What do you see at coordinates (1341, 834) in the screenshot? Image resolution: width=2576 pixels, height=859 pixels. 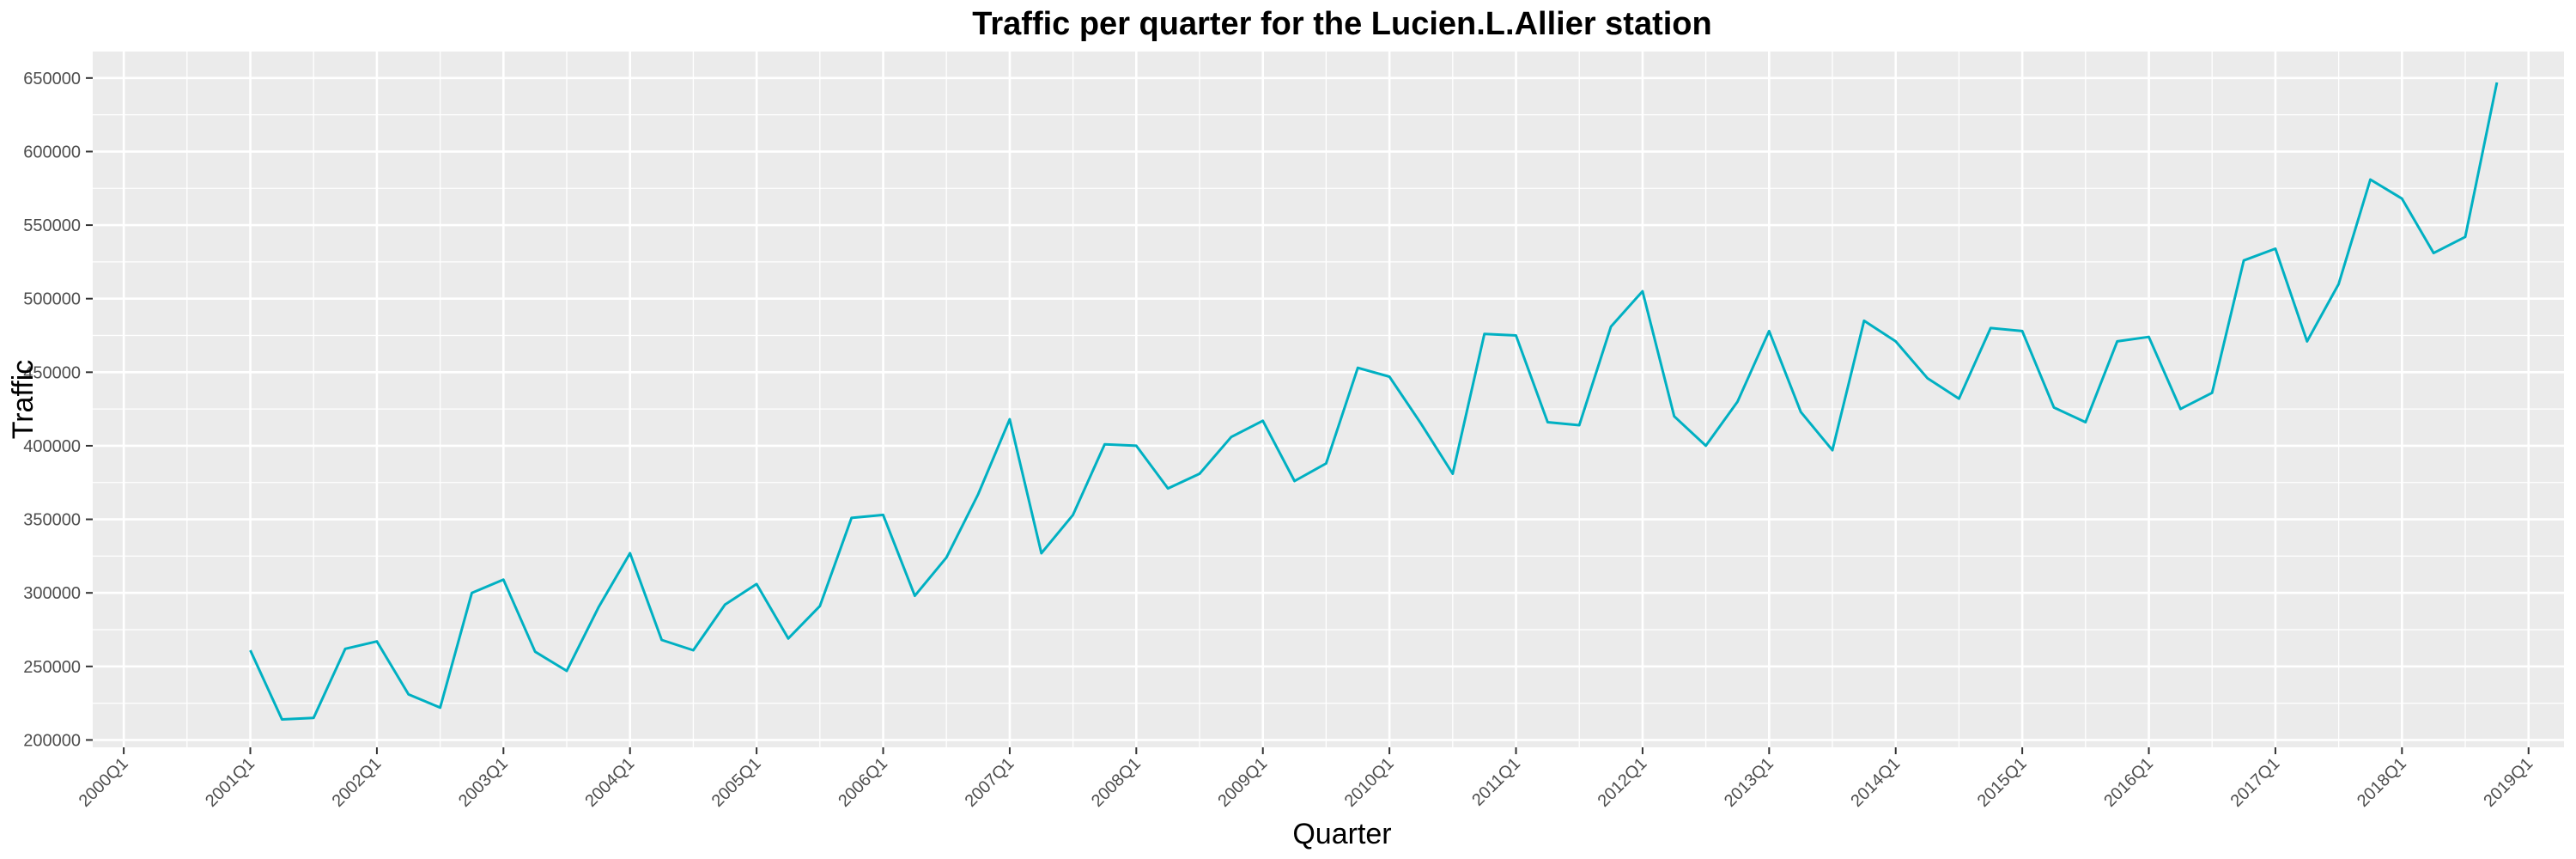 I see `x-axis-title: Quarter` at bounding box center [1341, 834].